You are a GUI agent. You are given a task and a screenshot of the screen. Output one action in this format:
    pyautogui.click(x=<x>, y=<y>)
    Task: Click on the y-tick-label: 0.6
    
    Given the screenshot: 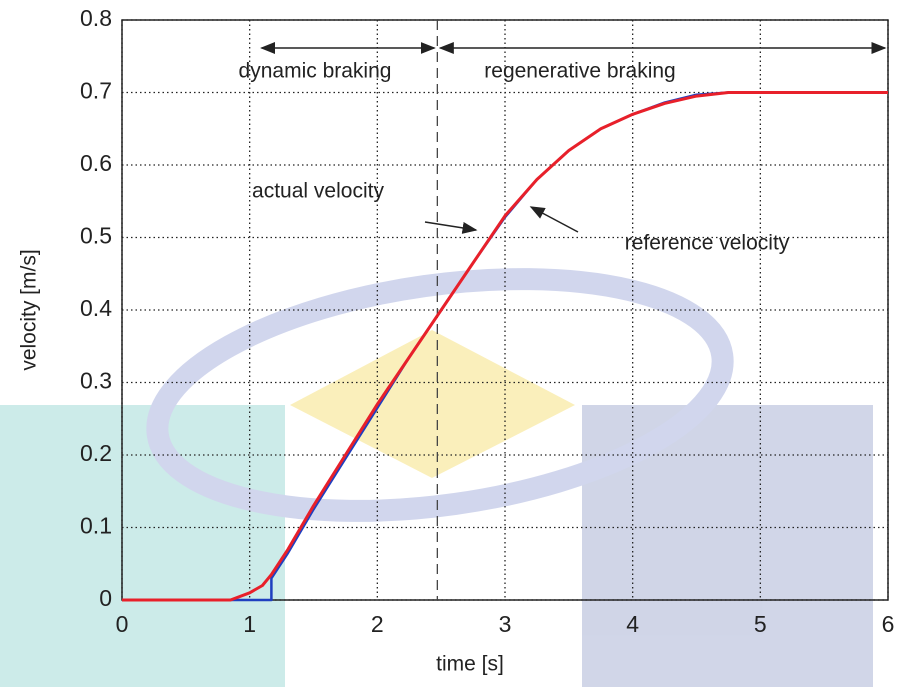 What is the action you would take?
    pyautogui.click(x=96, y=163)
    